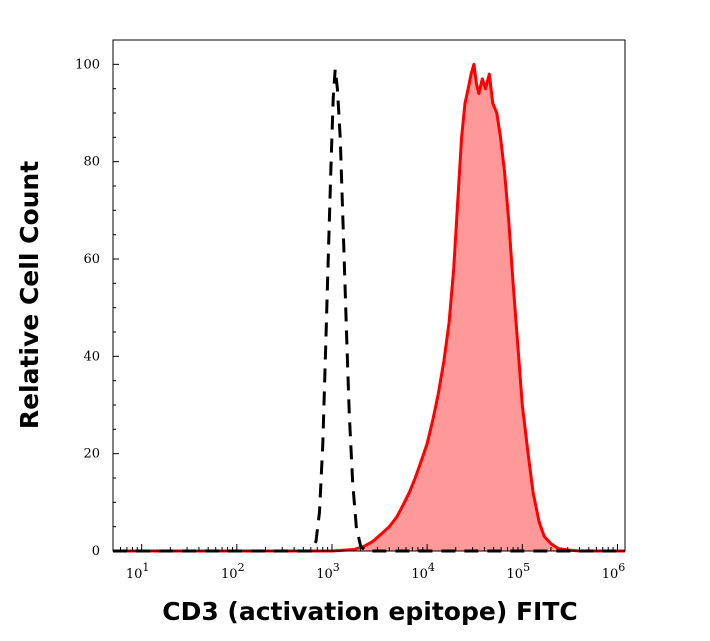 This screenshot has height=641, width=710. What do you see at coordinates (87, 64) in the screenshot?
I see `y-tick-label-5: 100` at bounding box center [87, 64].